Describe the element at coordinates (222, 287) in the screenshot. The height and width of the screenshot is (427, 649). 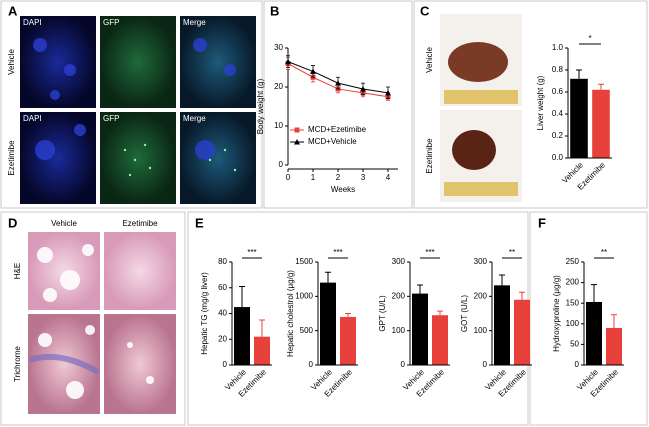
I see `y-tick-label: 60` at that location.